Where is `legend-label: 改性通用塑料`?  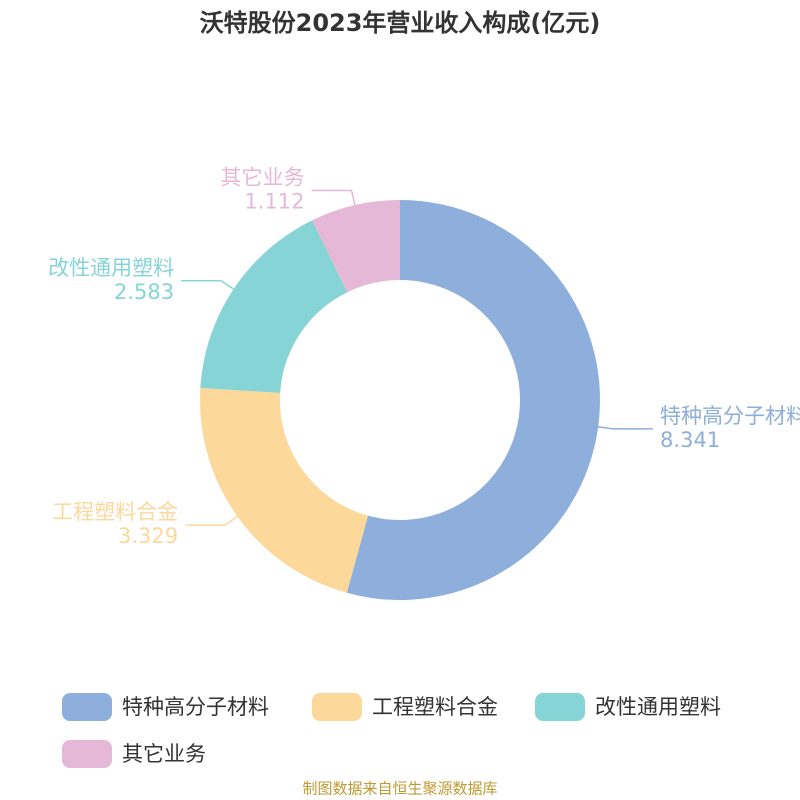 legend-label: 改性通用塑料 is located at coordinates (658, 707).